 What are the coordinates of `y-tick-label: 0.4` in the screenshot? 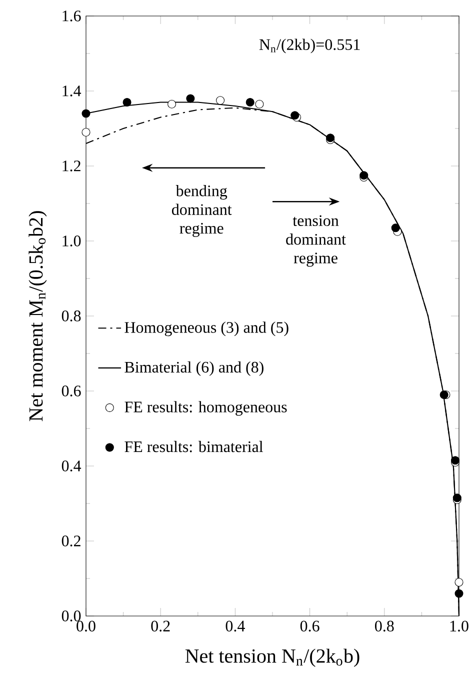 It's located at (72, 466).